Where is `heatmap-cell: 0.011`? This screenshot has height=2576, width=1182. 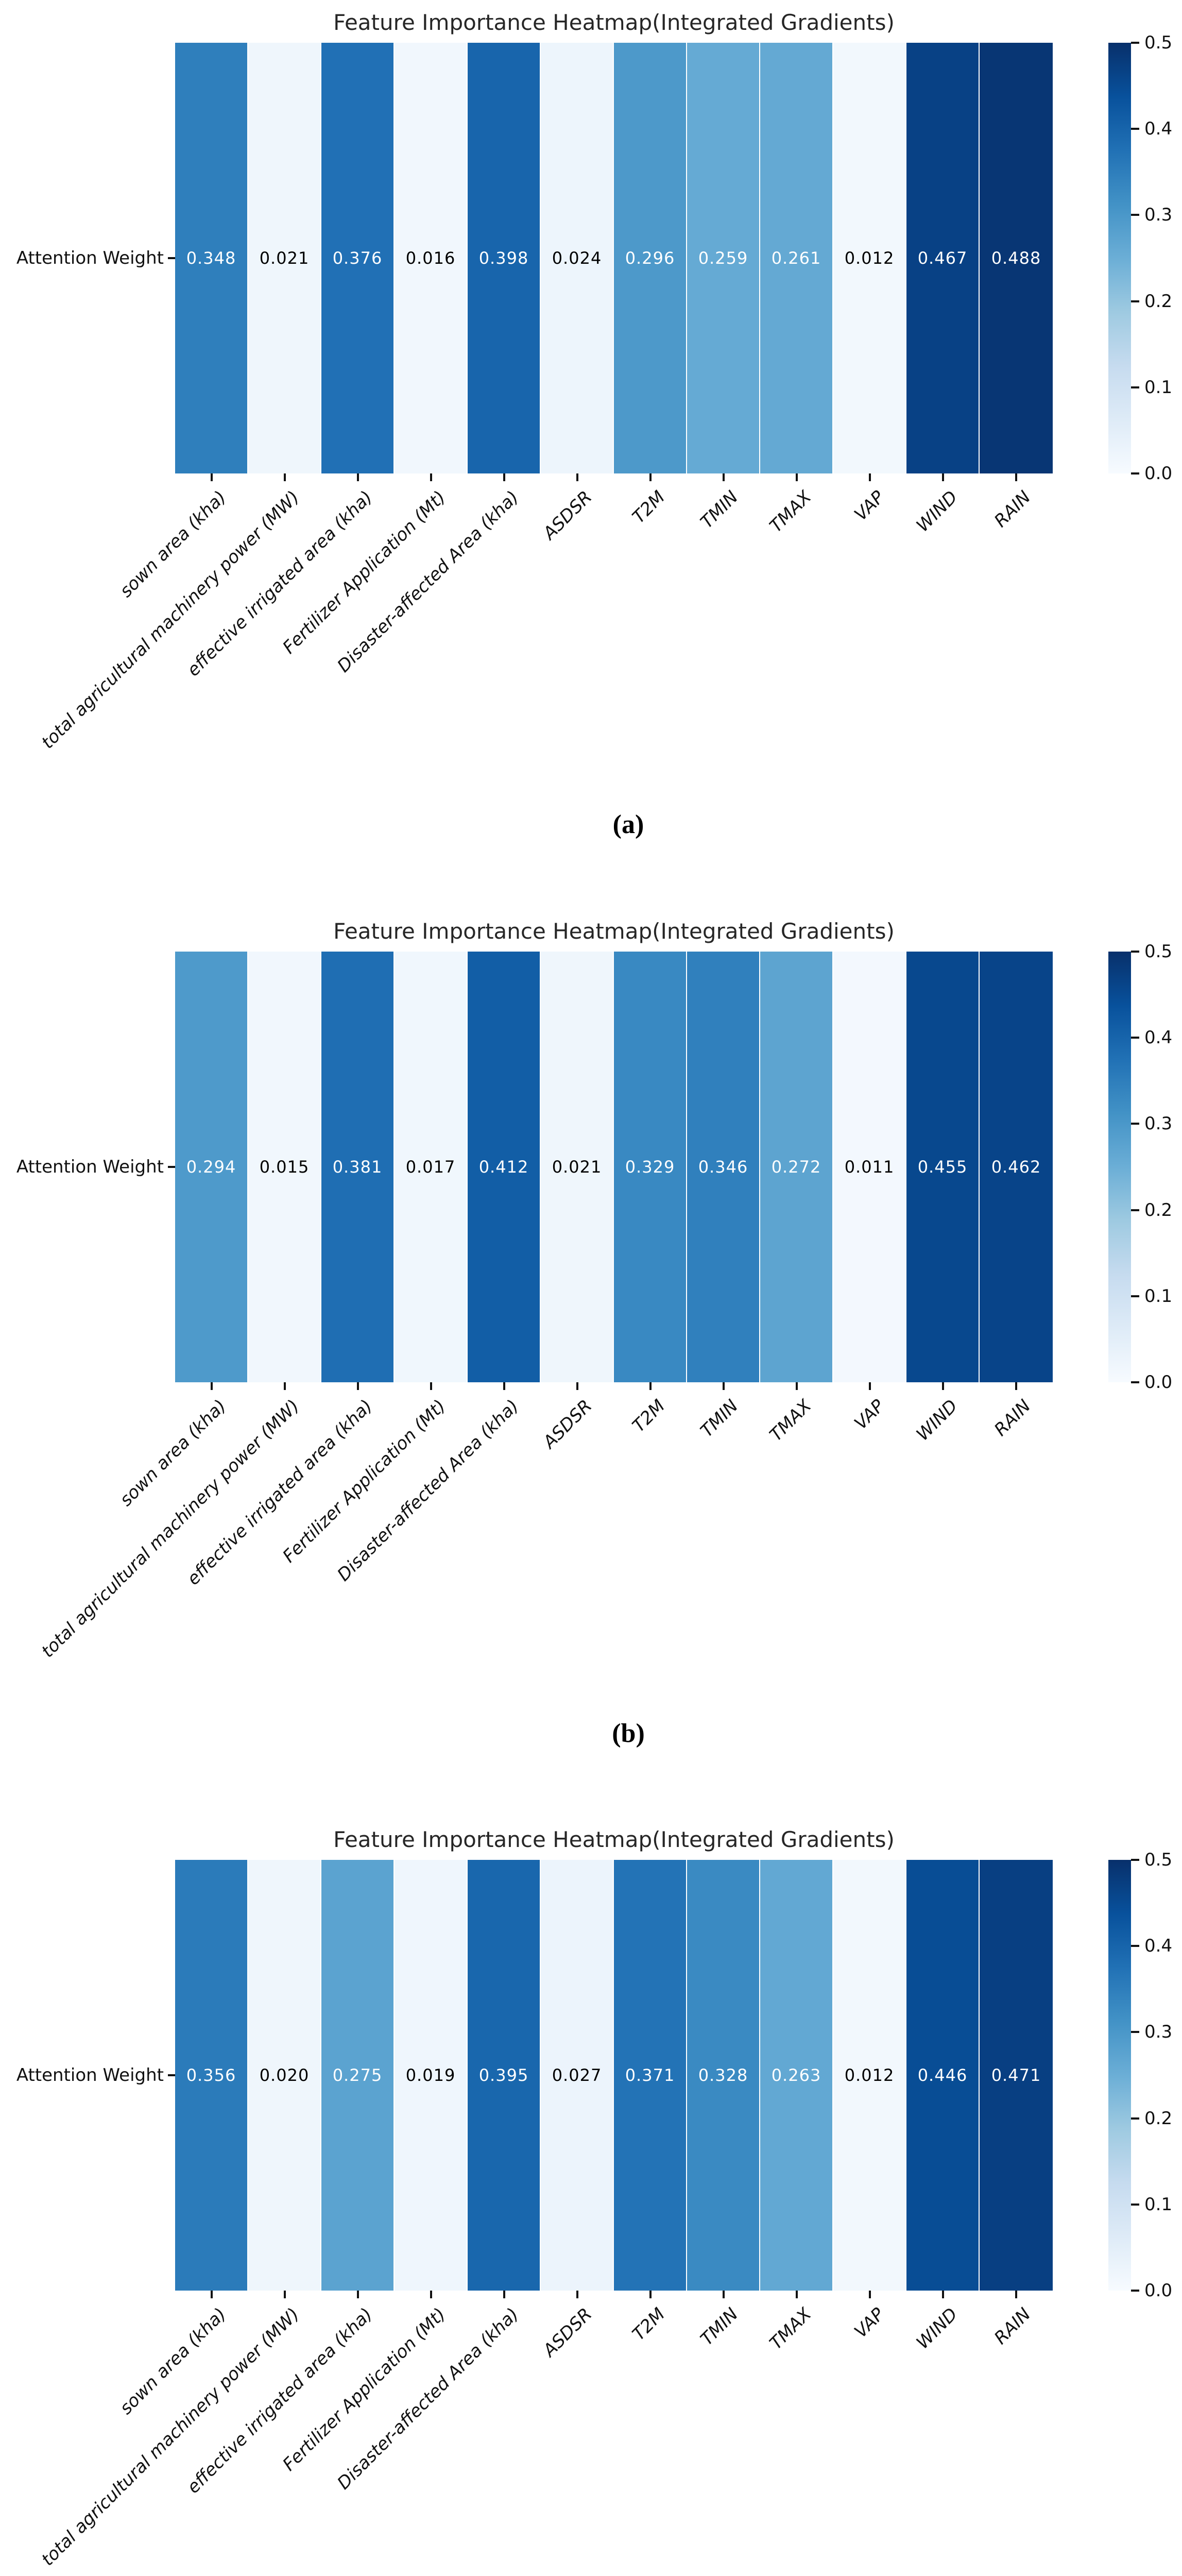 heatmap-cell: 0.011 is located at coordinates (869, 1167).